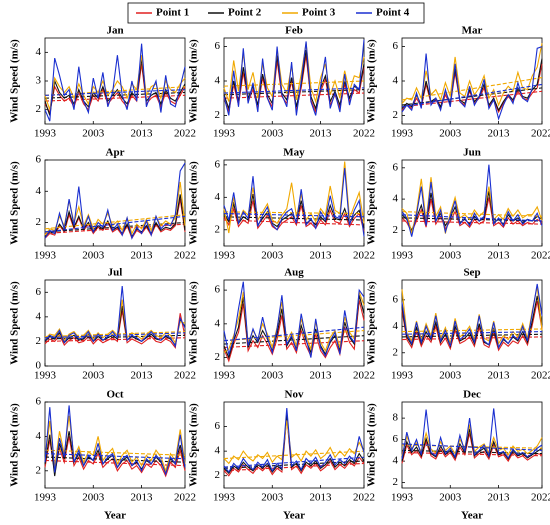 This screenshot has width=550, height=525. What do you see at coordinates (115, 273) in the screenshot?
I see `panel-title: Jul` at bounding box center [115, 273].